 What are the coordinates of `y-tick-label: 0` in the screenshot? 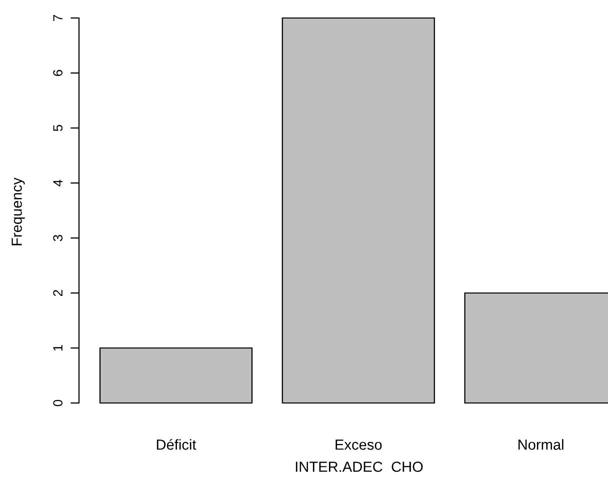 It's located at (58, 403).